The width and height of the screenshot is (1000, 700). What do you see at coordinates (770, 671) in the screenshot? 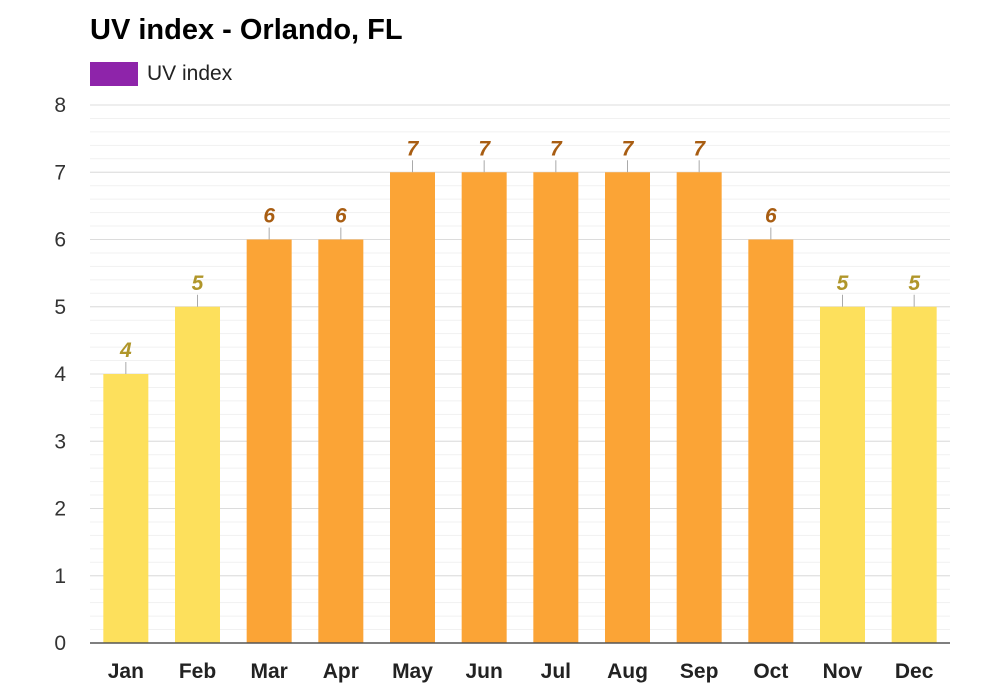
I see `x-tick-label: Oct` at bounding box center [770, 671].